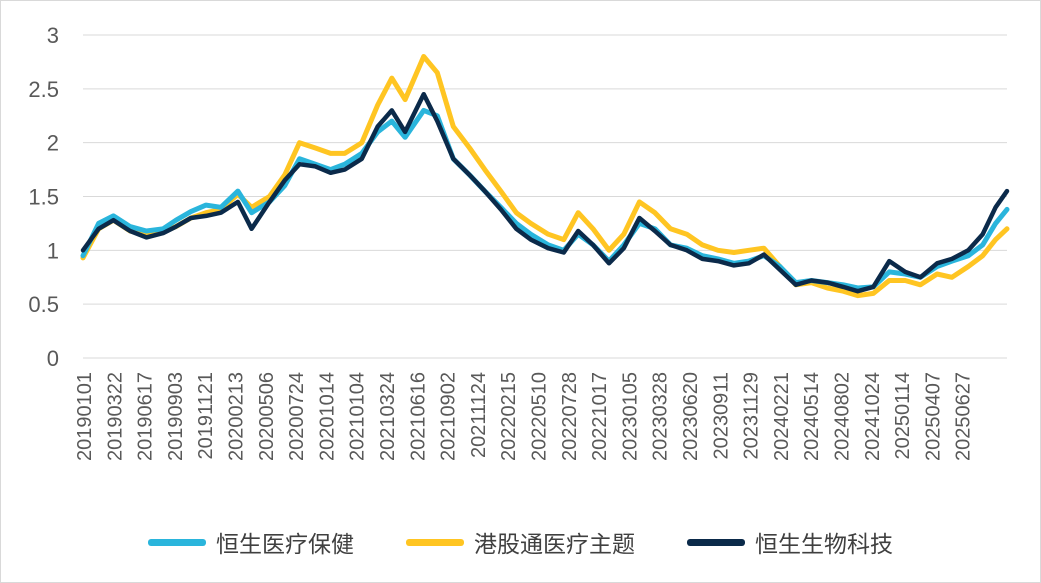 This screenshot has width=1041, height=583. Describe the element at coordinates (933, 416) in the screenshot. I see `x-tick-label: 20250407` at that location.